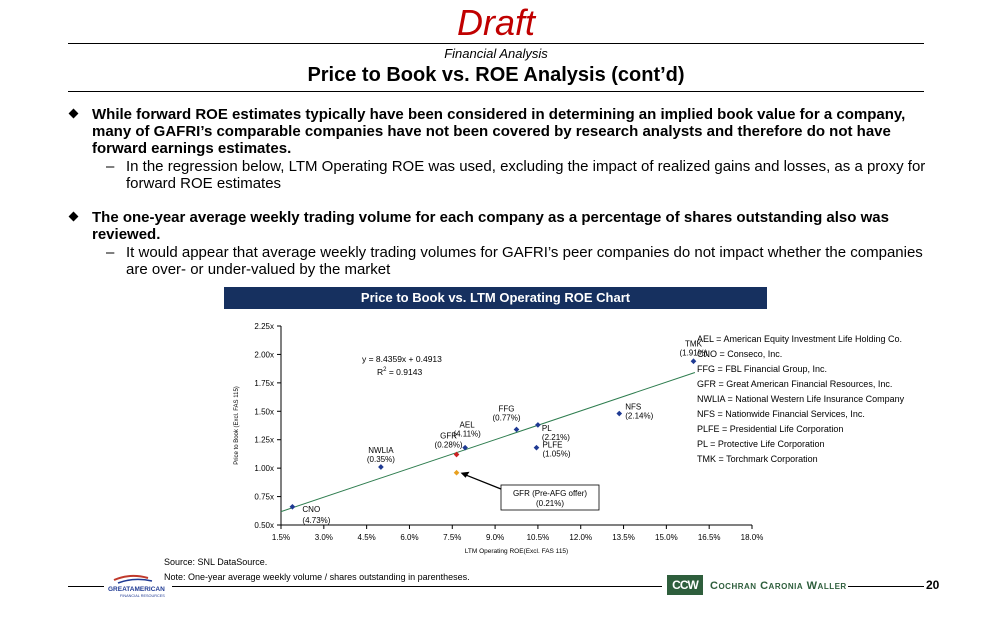  What do you see at coordinates (449, 444) in the screenshot?
I see `point-volume-label: (0.28%)` at bounding box center [449, 444].